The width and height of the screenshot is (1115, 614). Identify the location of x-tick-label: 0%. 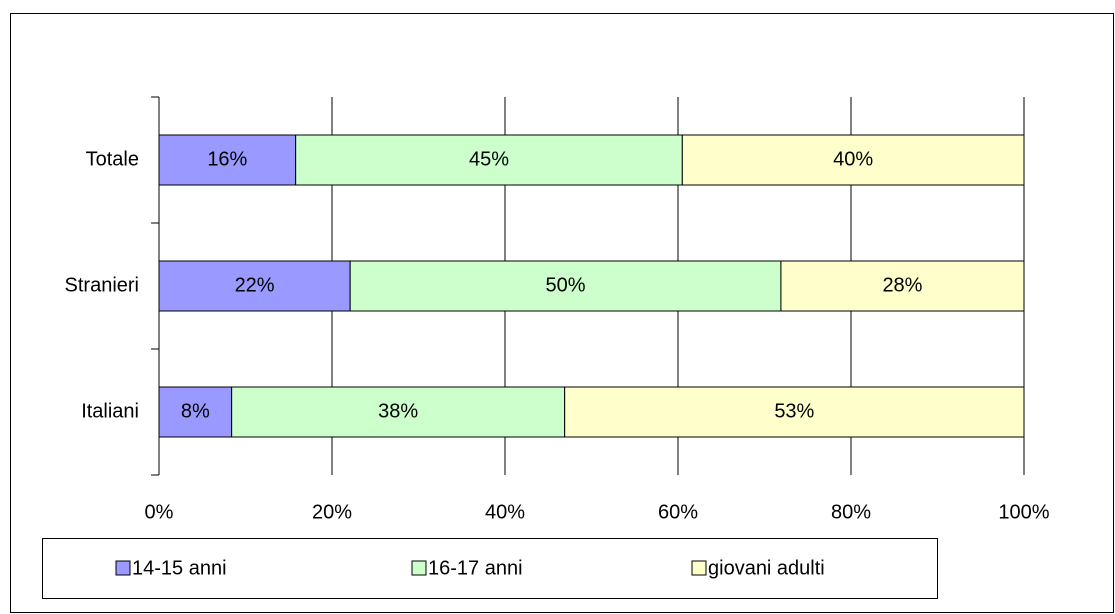
(159, 512).